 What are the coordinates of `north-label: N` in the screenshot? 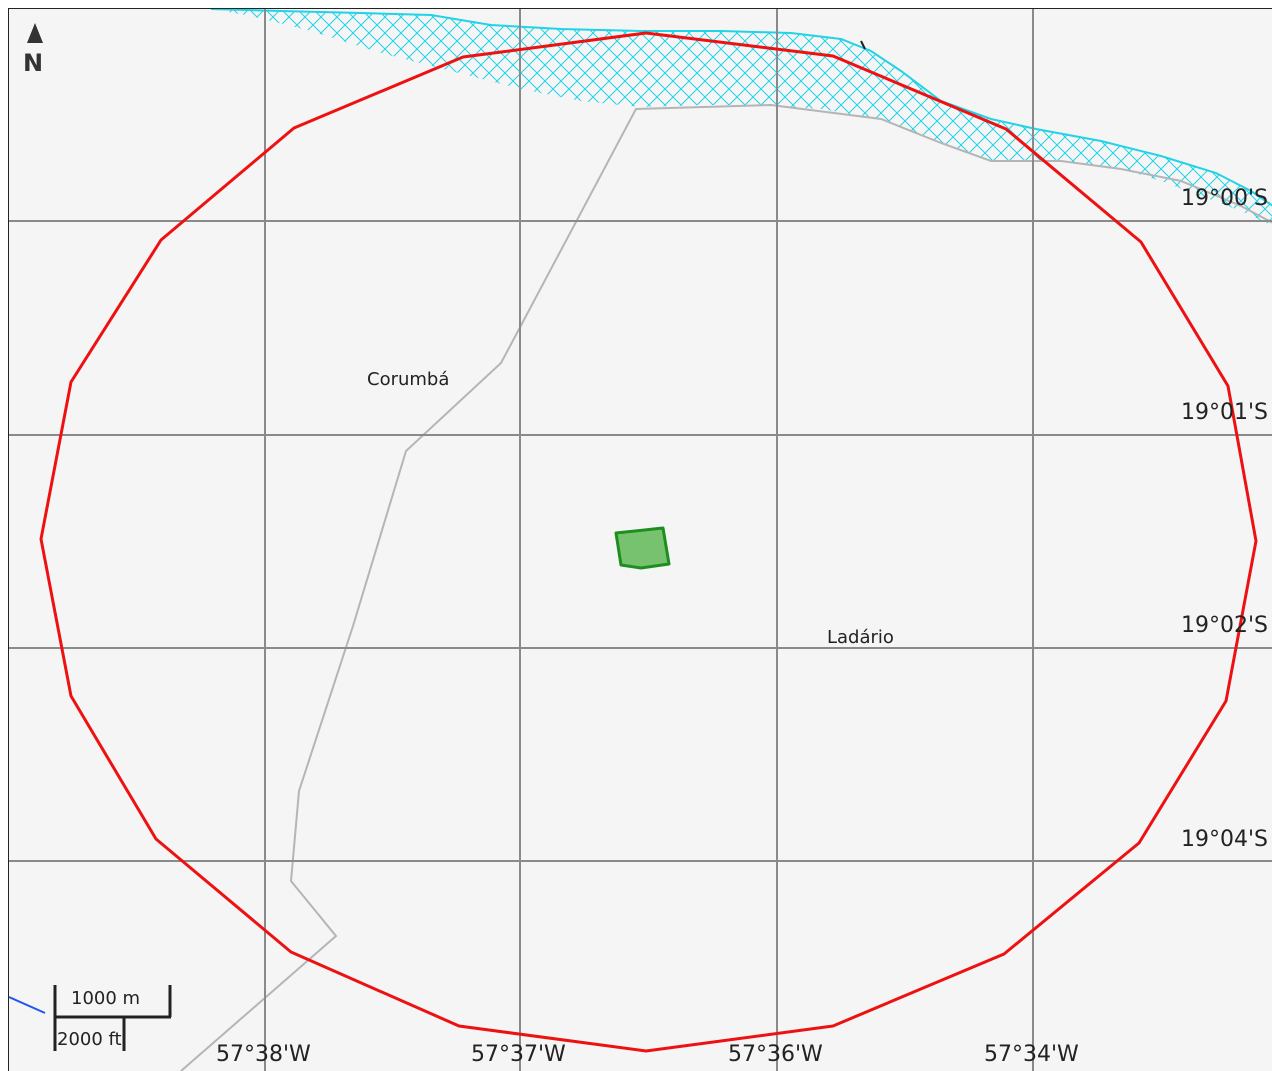 It's located at (33, 63).